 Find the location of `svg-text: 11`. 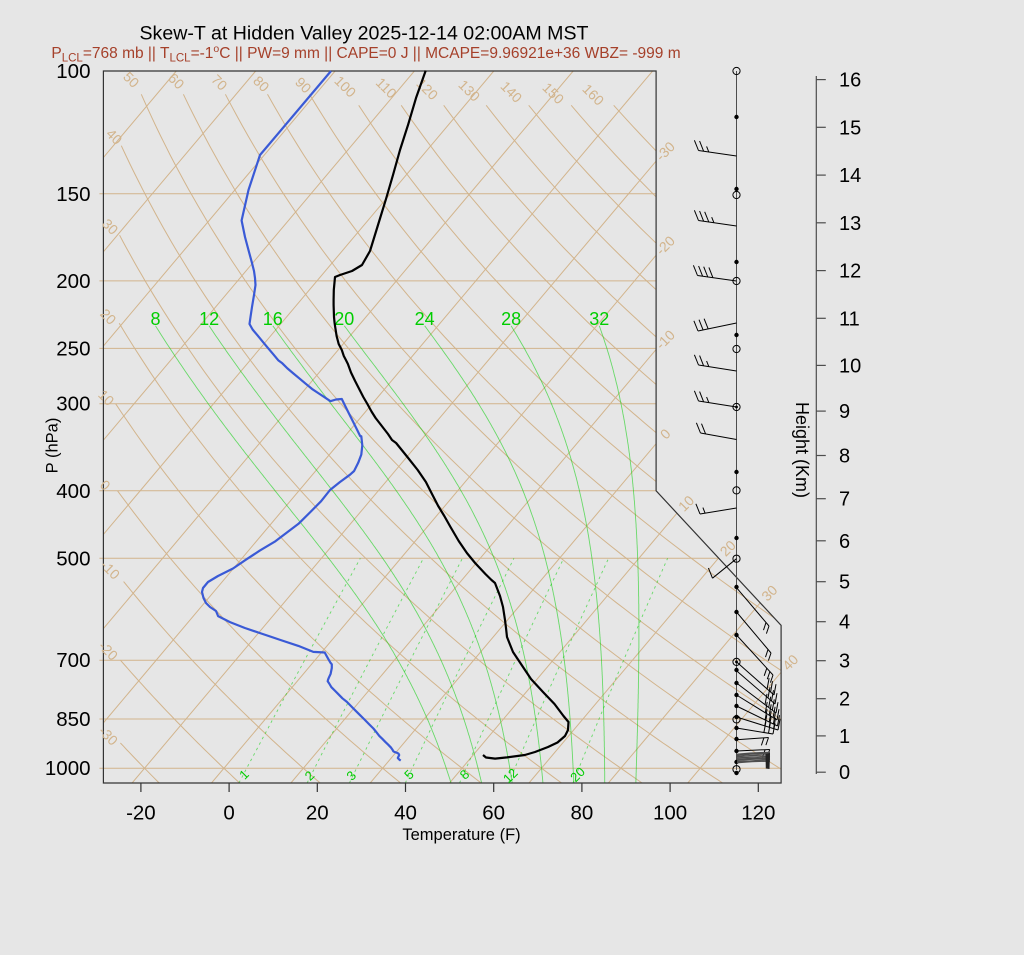

svg-text: 11 is located at coordinates (849, 319).